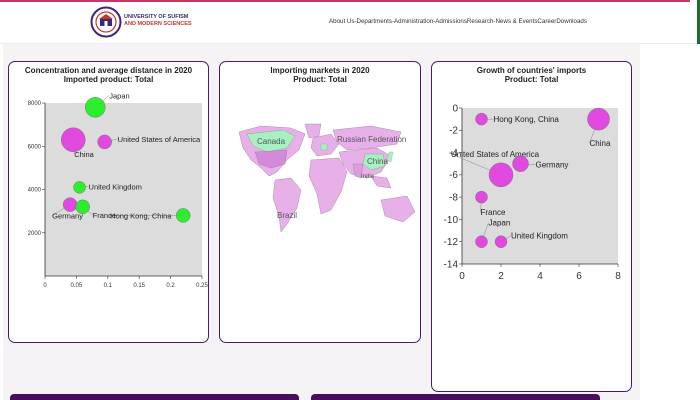 The height and width of the screenshot is (400, 700). What do you see at coordinates (106, 22) in the screenshot?
I see `university-logo` at bounding box center [106, 22].